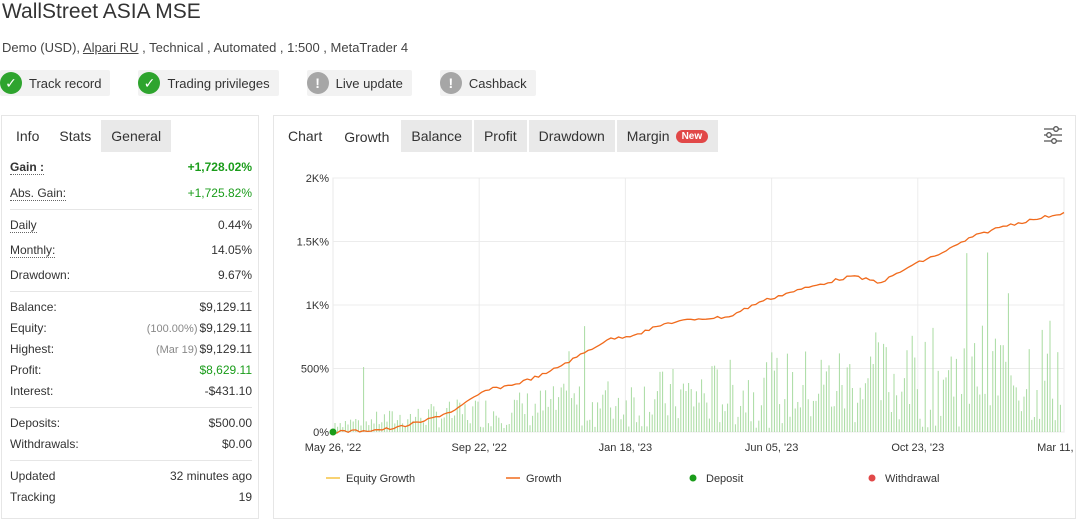  Describe the element at coordinates (131, 444) in the screenshot. I see `stat-withdrawals: Withdrawals: $0.00` at that location.